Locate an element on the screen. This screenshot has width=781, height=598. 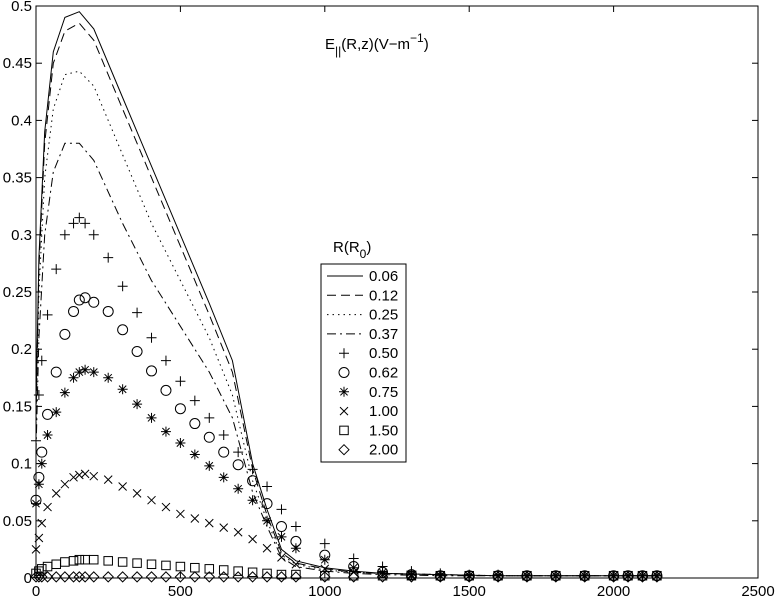
series-1.50 is located at coordinates (346, 567).